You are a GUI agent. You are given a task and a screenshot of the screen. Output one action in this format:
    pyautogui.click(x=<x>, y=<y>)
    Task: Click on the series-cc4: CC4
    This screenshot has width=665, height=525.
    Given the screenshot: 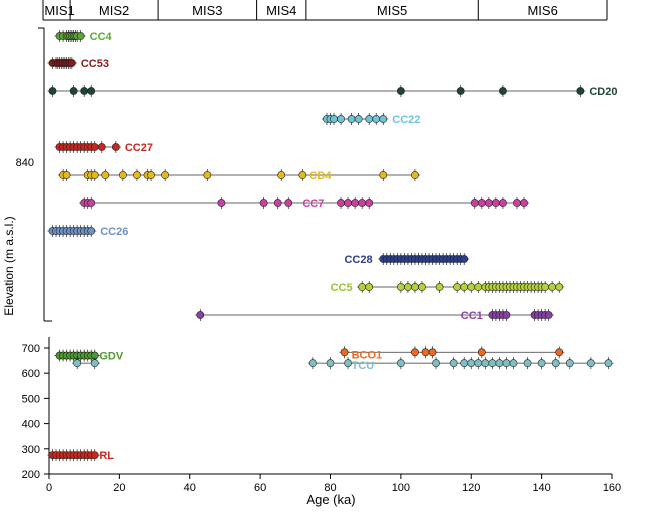 What is the action you would take?
    pyautogui.click(x=83, y=36)
    